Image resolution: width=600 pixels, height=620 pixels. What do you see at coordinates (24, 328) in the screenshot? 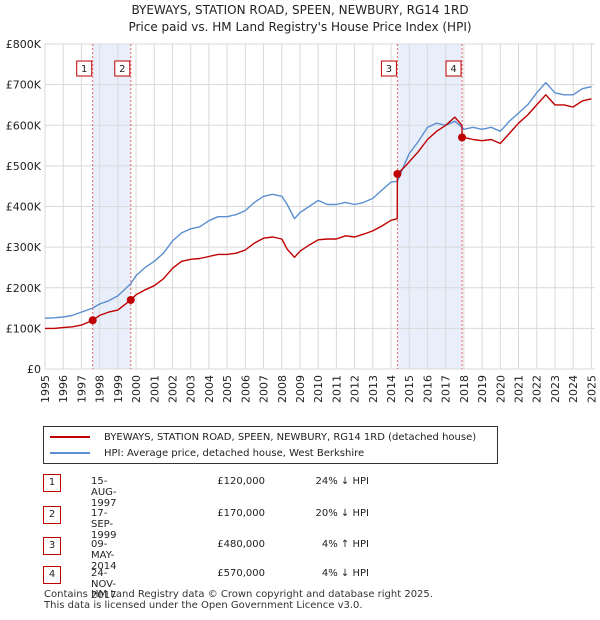
I see `y-tick-label: £100K` at bounding box center [24, 328].